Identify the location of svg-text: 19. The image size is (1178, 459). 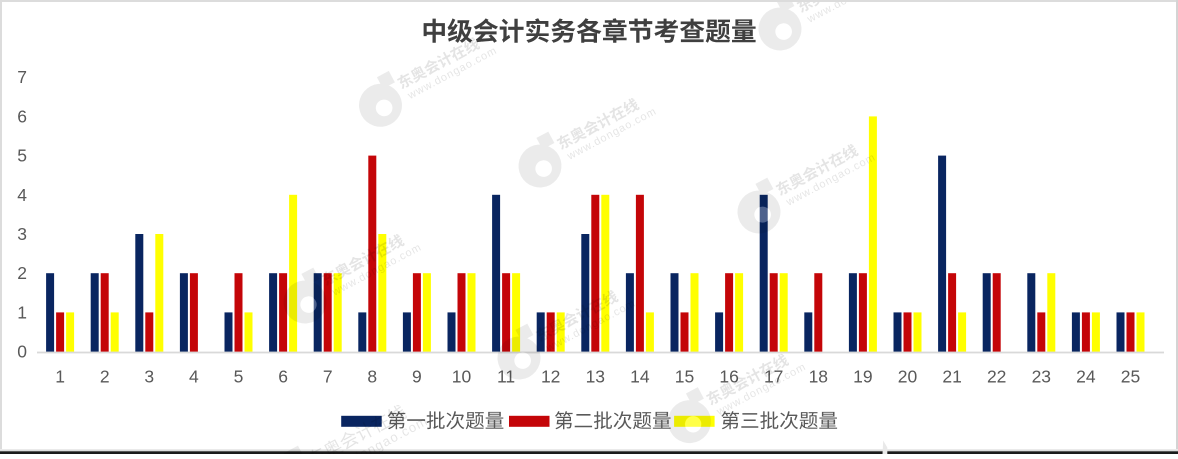
(862, 377).